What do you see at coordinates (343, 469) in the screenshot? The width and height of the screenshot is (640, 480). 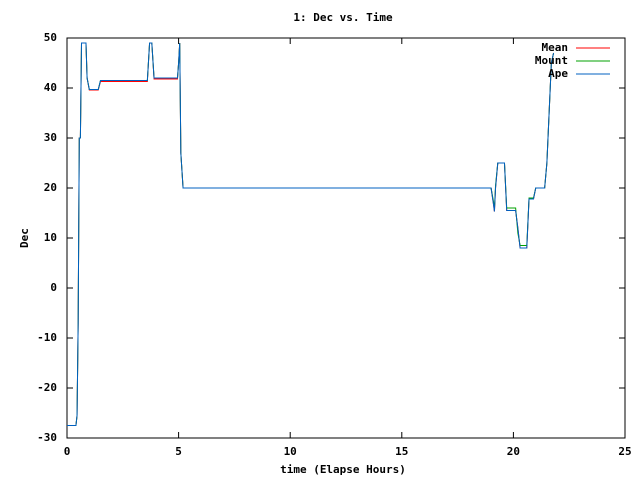 I see `x-axis-label: time (Elapse Hours)` at bounding box center [343, 469].